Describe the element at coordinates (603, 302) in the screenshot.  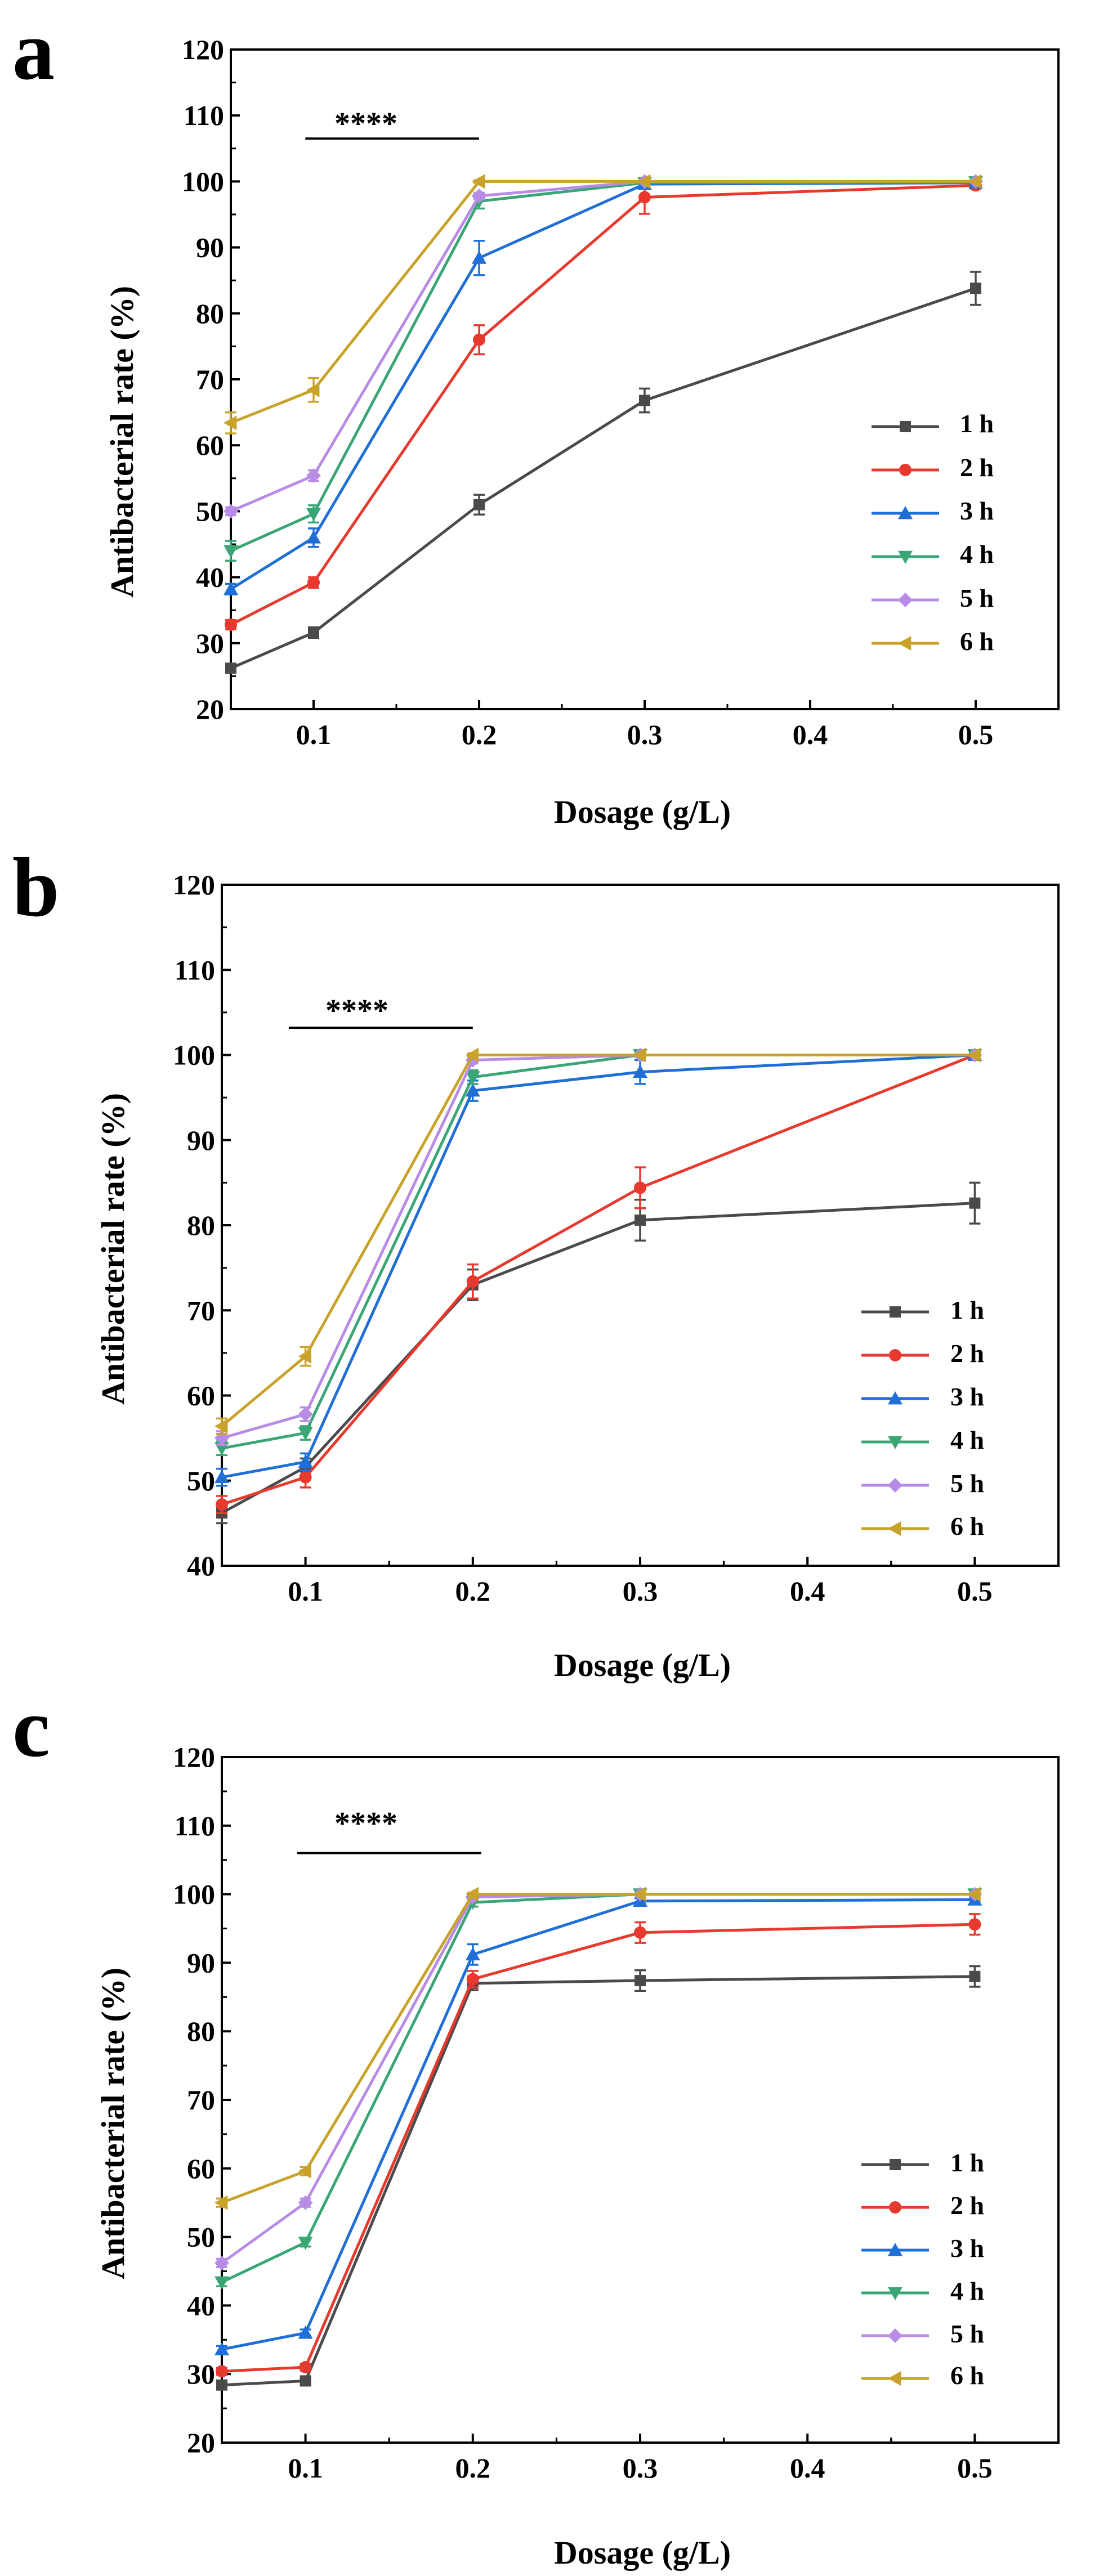
I see `series-line-6h` at that location.